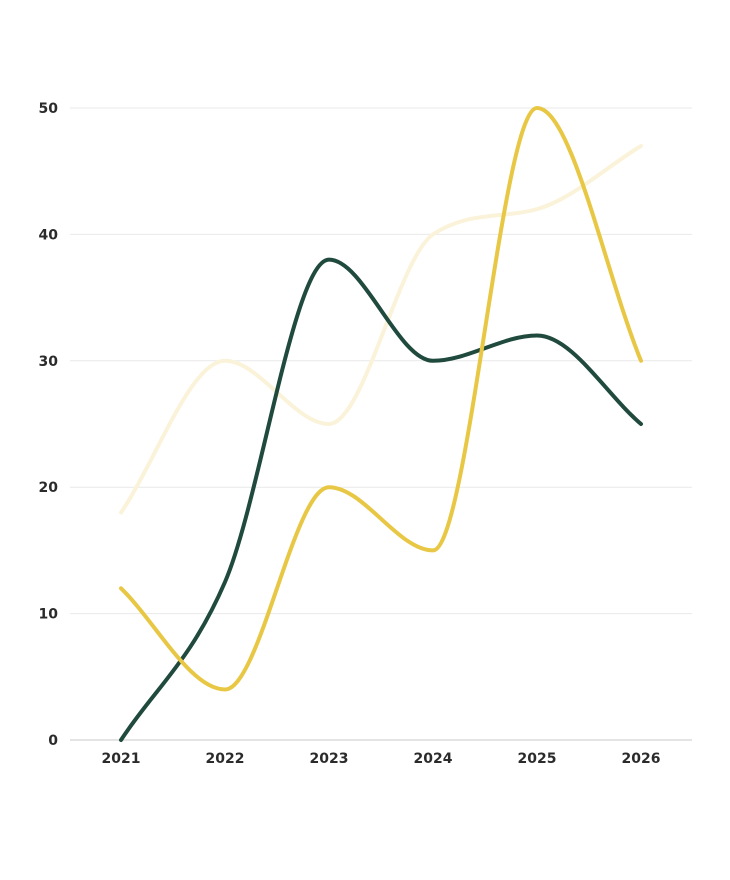 The width and height of the screenshot is (730, 880). Describe the element at coordinates (49, 425) in the screenshot. I see `y-axis-ticks: 0 10 20 30 40 50` at that location.